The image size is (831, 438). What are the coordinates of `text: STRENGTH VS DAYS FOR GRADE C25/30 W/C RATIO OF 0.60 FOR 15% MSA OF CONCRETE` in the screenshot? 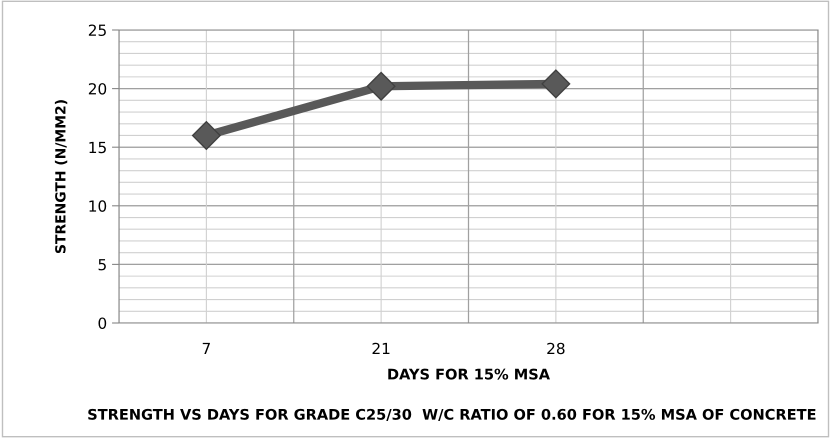 It's located at (452, 414).